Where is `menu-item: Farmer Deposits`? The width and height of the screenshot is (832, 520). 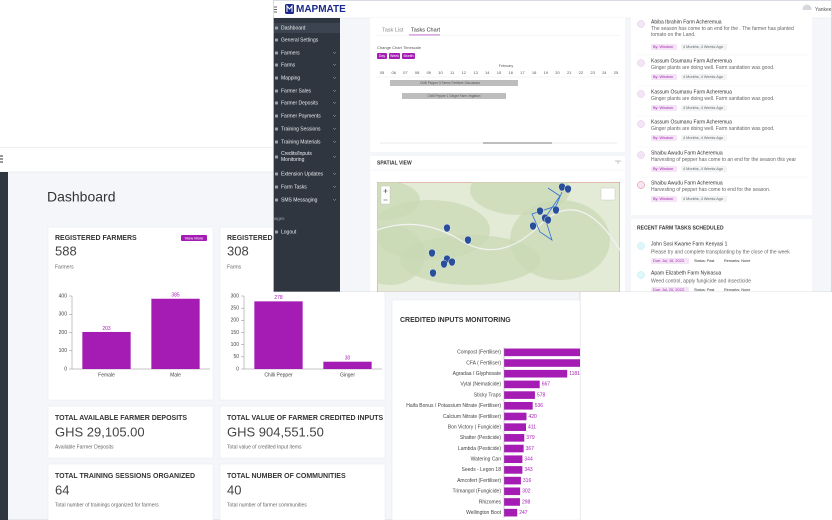
menu-item: Farmer Deposits is located at coordinates (299, 103).